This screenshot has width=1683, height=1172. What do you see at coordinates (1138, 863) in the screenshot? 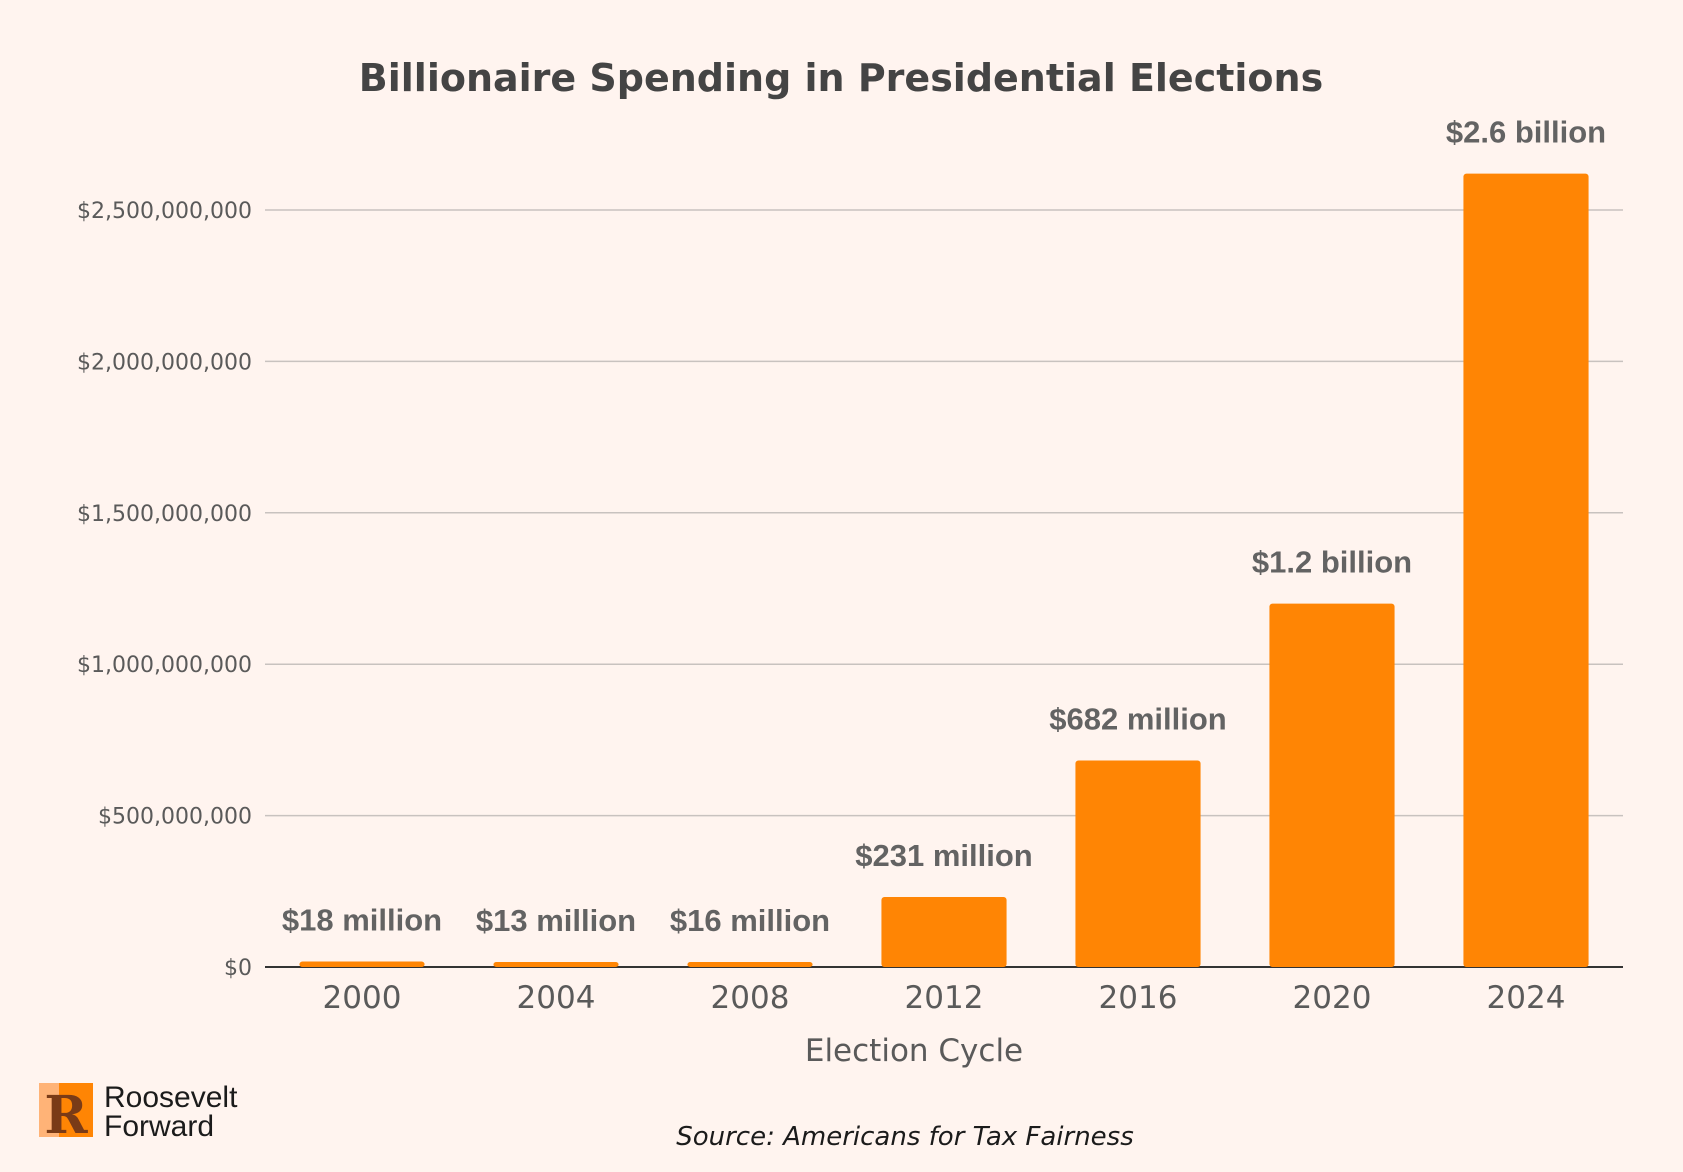
I see `bar-2016` at bounding box center [1138, 863].